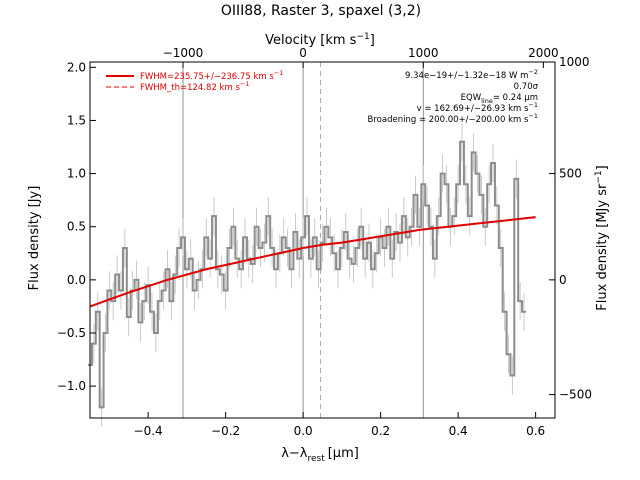  Describe the element at coordinates (225, 431) in the screenshot. I see `x-tick-label: −0.2` at that location.